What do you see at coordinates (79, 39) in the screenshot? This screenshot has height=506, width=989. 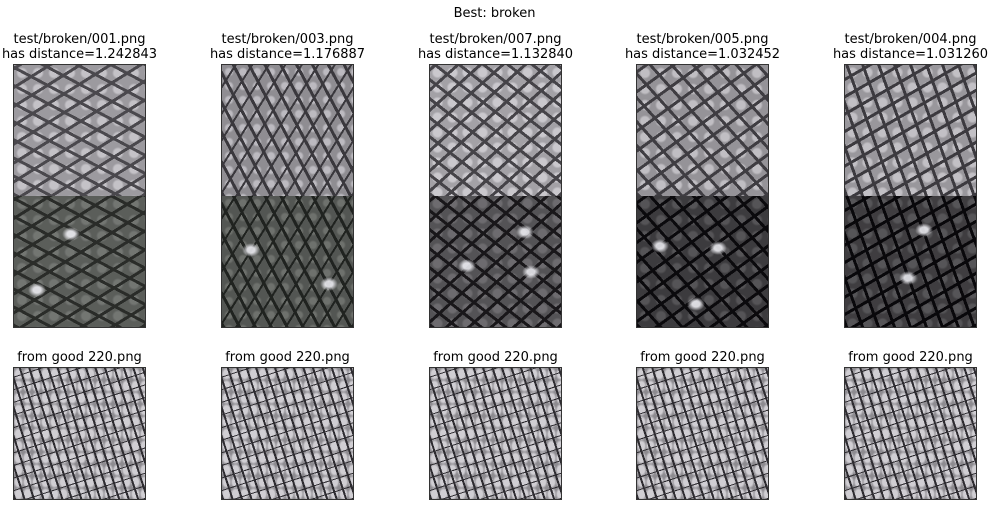 I see `test-image-path: test/broken/001.png` at bounding box center [79, 39].